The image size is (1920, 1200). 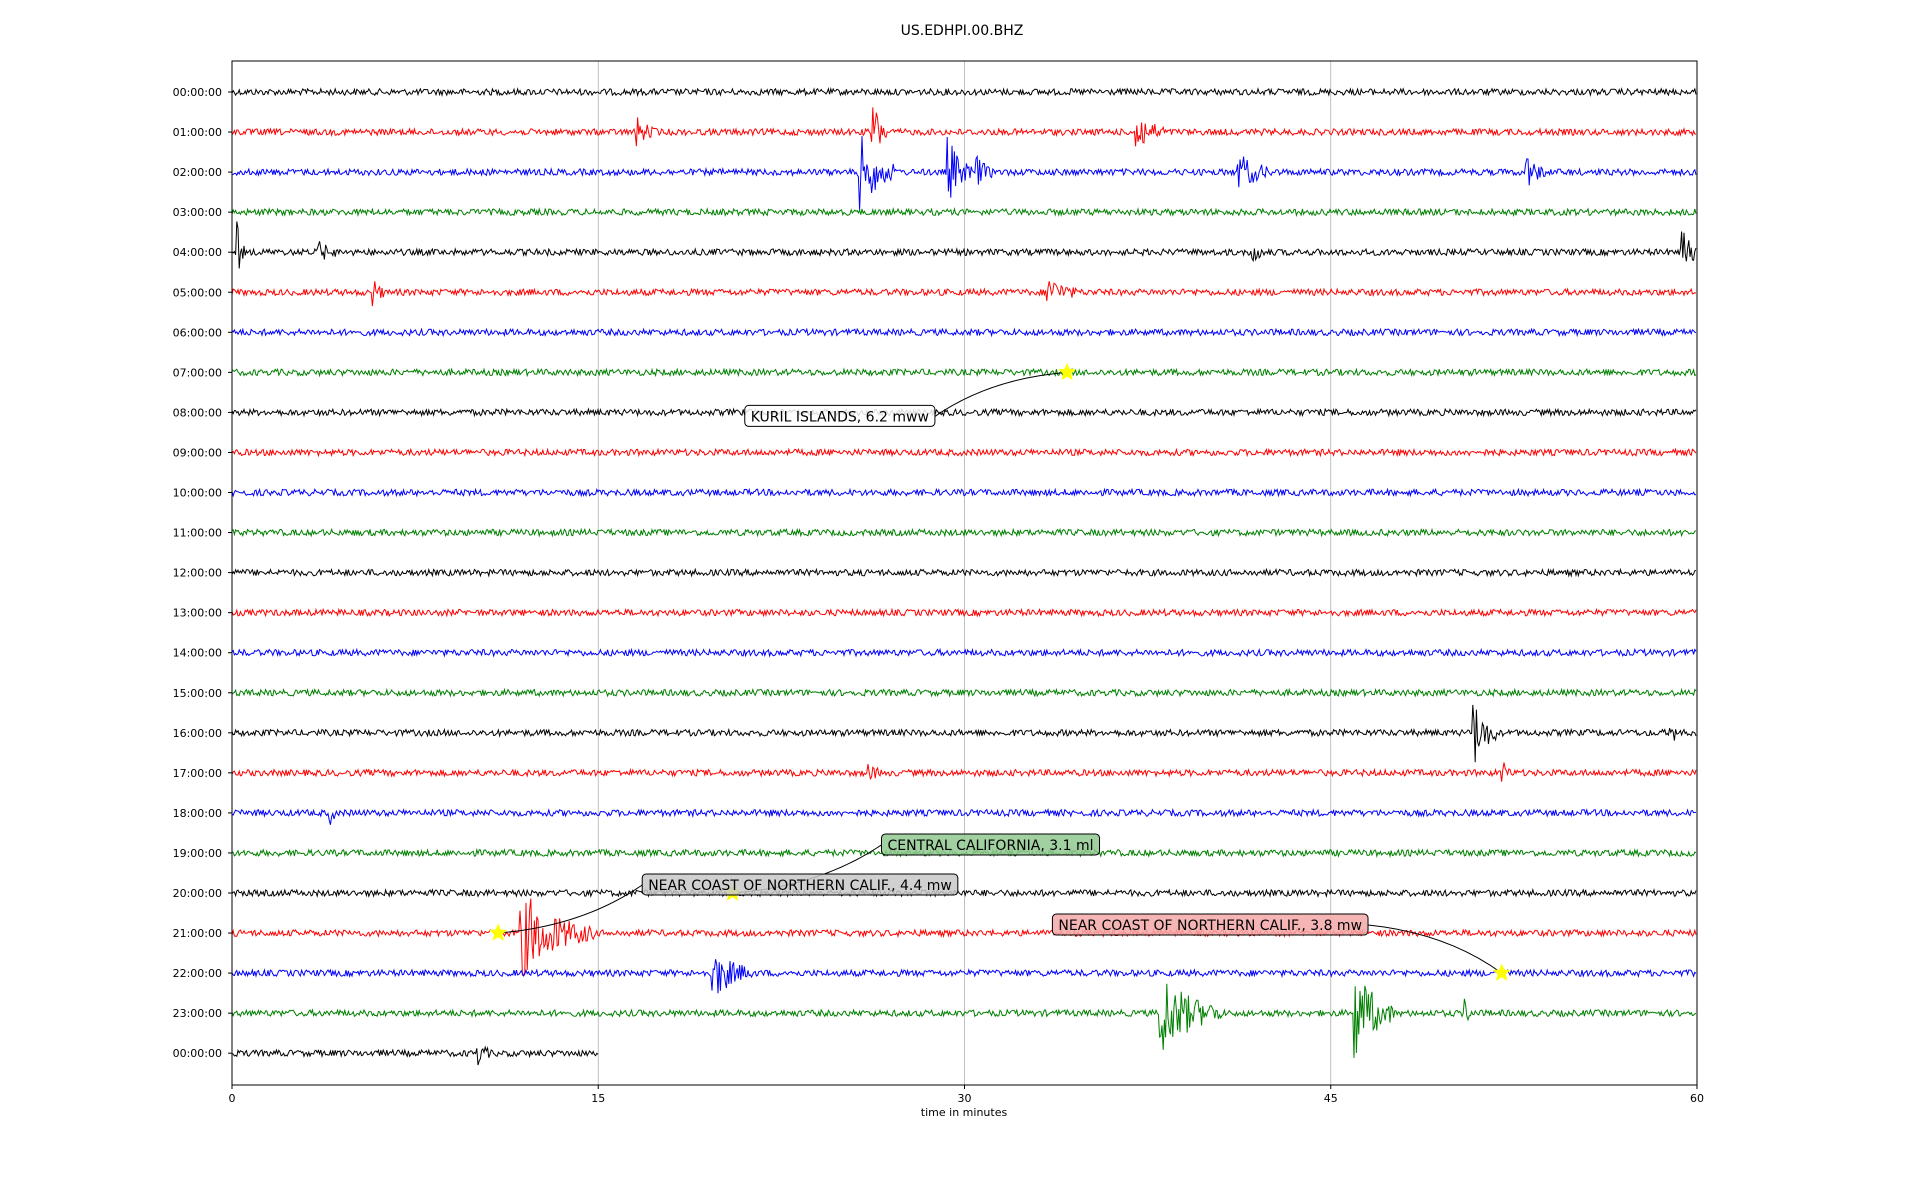 What do you see at coordinates (232, 1098) in the screenshot?
I see `x-tick-label: 0` at bounding box center [232, 1098].